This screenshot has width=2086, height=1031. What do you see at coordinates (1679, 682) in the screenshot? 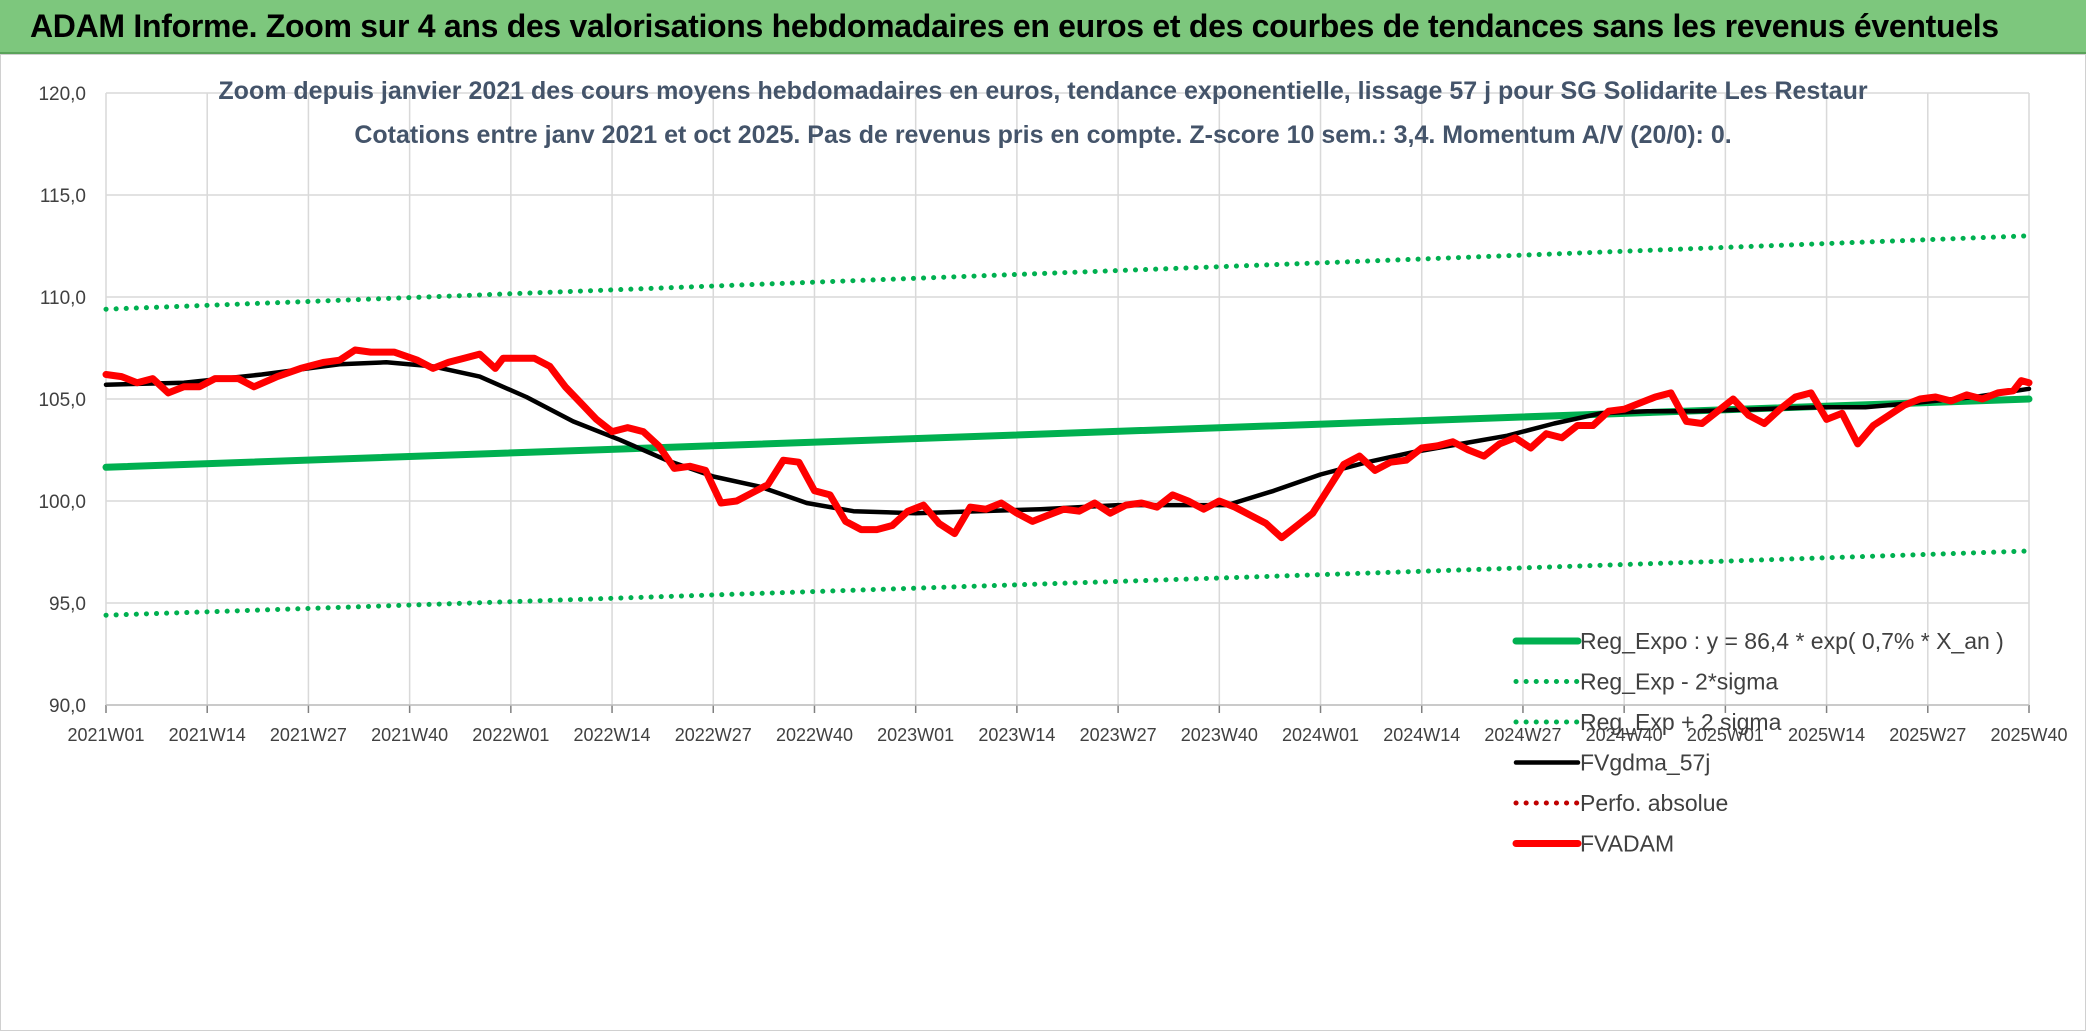
I see `legend-label: Reg_Exp - 2*sigma` at bounding box center [1679, 682].